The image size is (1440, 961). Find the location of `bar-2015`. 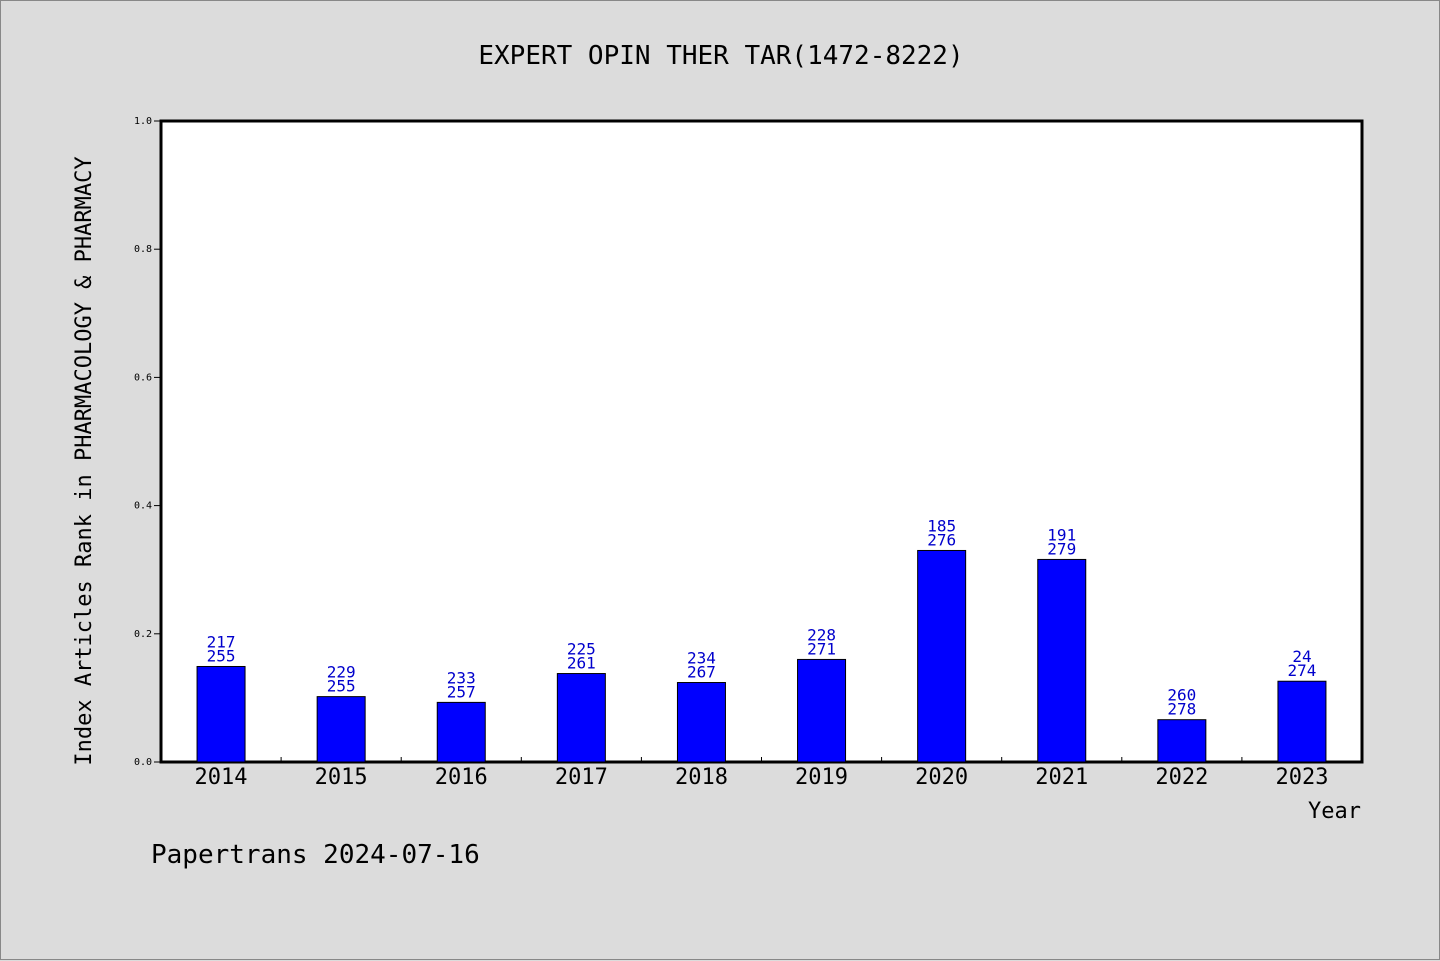

bar-2015 is located at coordinates (341, 729).